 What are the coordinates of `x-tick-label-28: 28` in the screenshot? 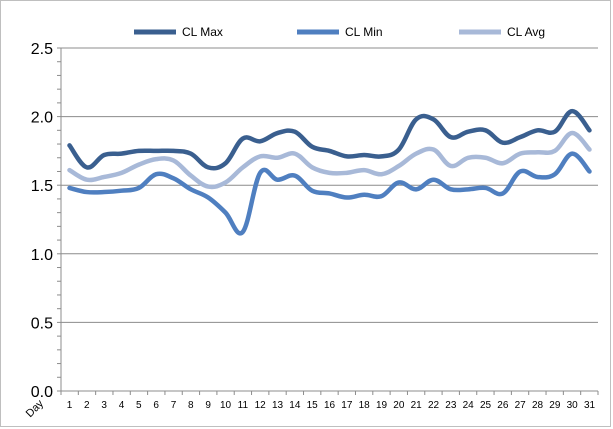 It's located at (538, 405).